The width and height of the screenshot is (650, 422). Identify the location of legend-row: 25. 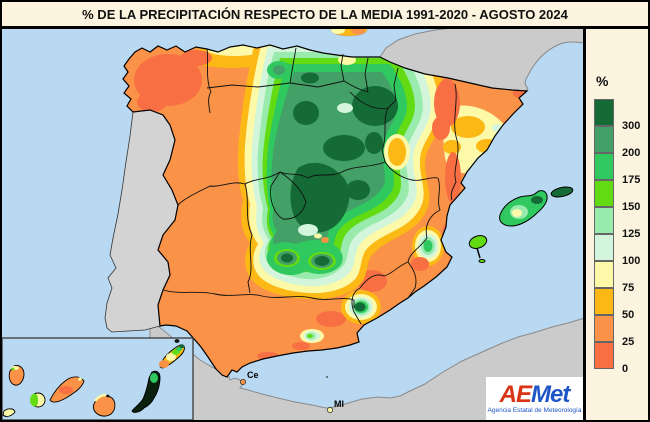
(614, 331).